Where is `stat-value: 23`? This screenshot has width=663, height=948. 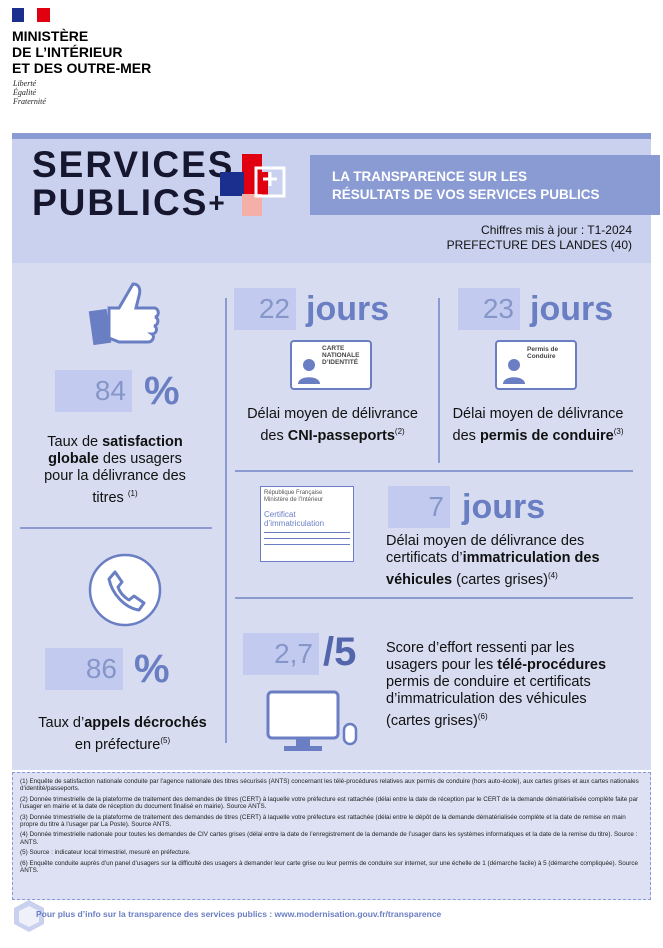
stat-value: 23 is located at coordinates (489, 309).